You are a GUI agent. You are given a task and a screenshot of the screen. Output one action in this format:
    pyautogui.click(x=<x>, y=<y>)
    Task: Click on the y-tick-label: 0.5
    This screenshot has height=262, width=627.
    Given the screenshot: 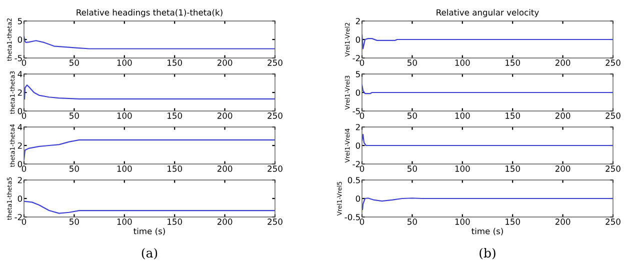 What is the action you would take?
    pyautogui.click(x=354, y=180)
    